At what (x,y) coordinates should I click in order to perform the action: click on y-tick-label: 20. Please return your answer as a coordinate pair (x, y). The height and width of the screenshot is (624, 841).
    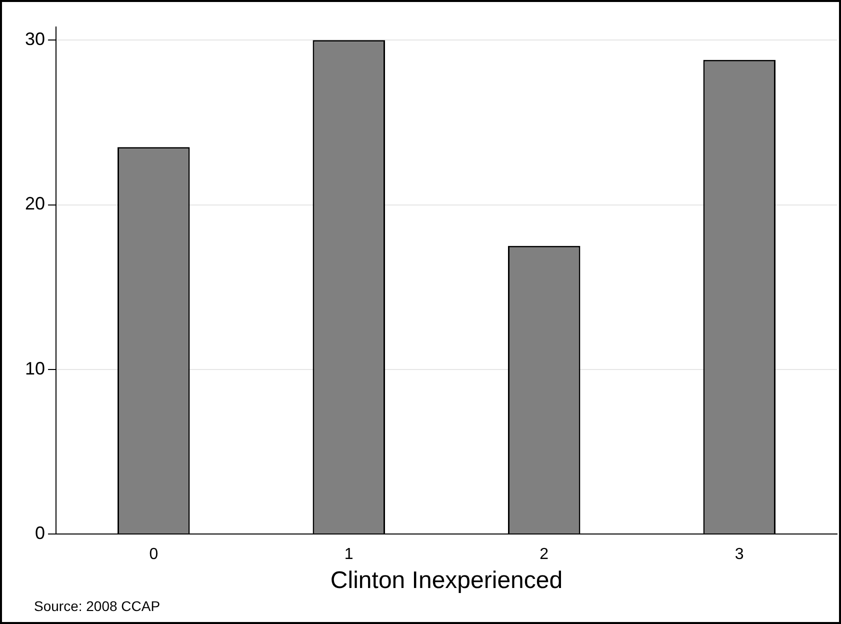
    Looking at the image, I should click on (35, 204).